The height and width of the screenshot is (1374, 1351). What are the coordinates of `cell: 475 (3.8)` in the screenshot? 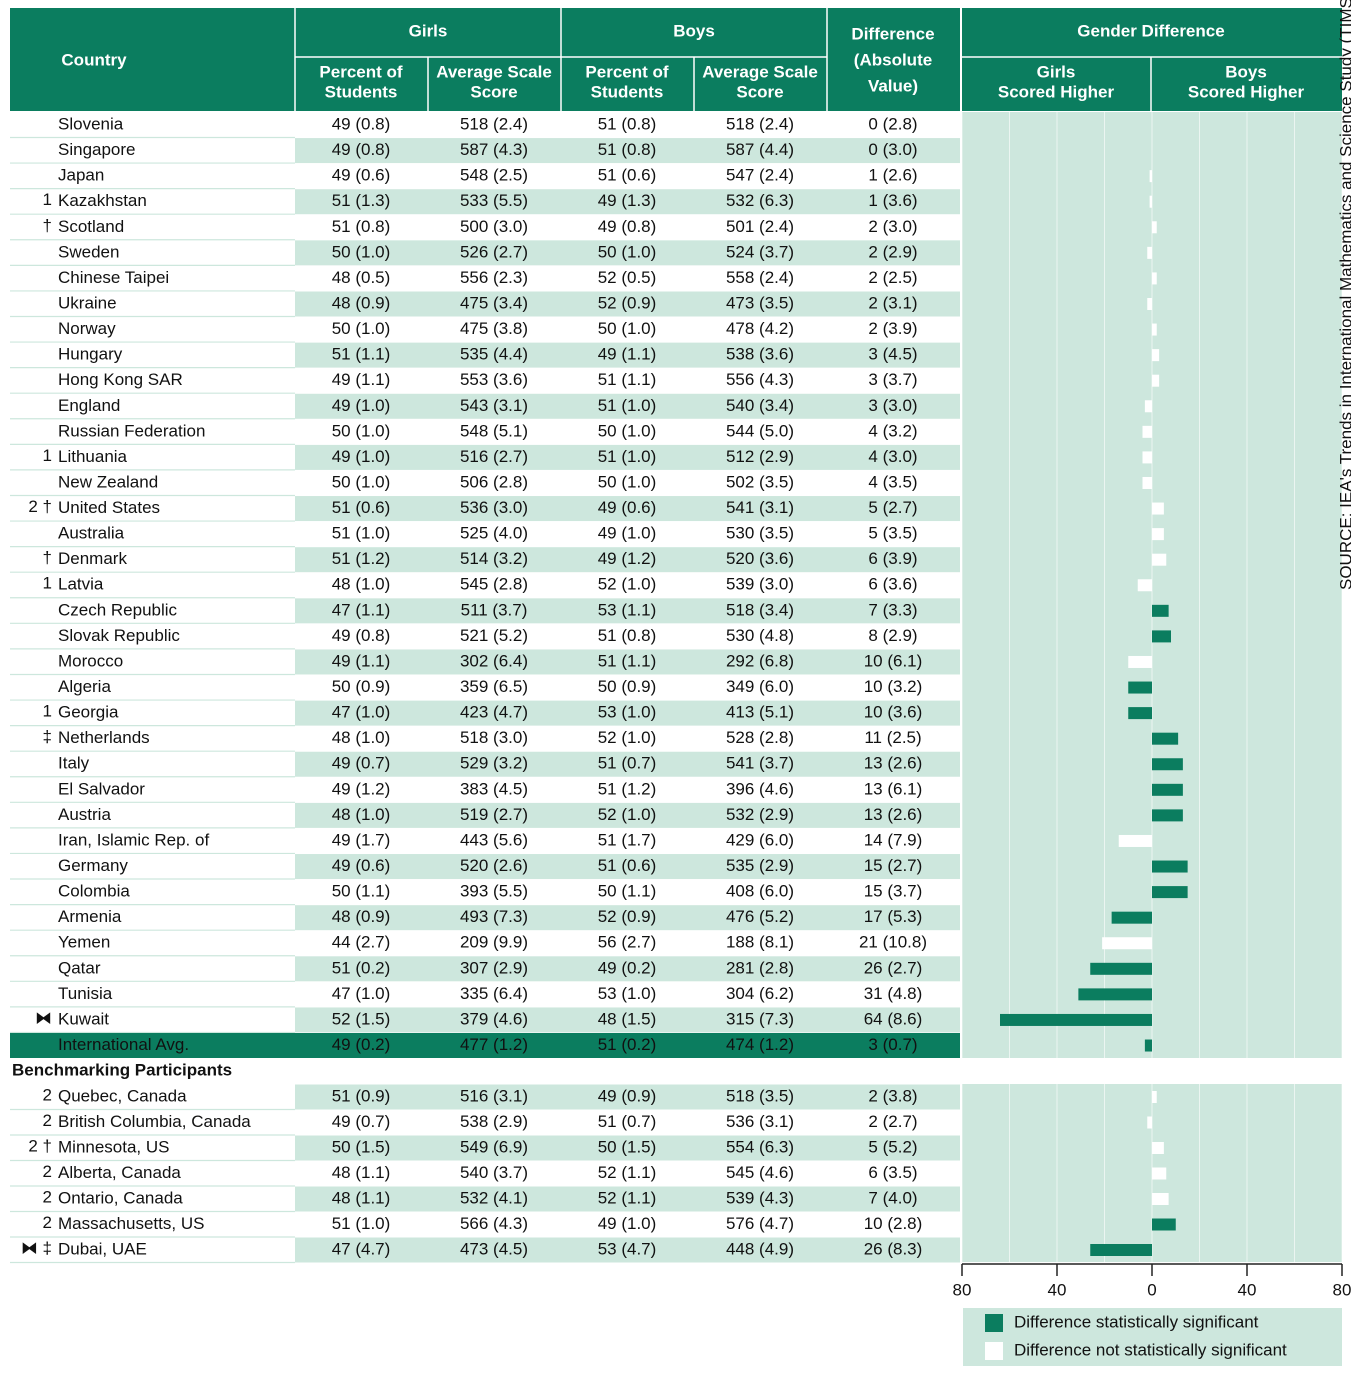 It's located at (494, 328).